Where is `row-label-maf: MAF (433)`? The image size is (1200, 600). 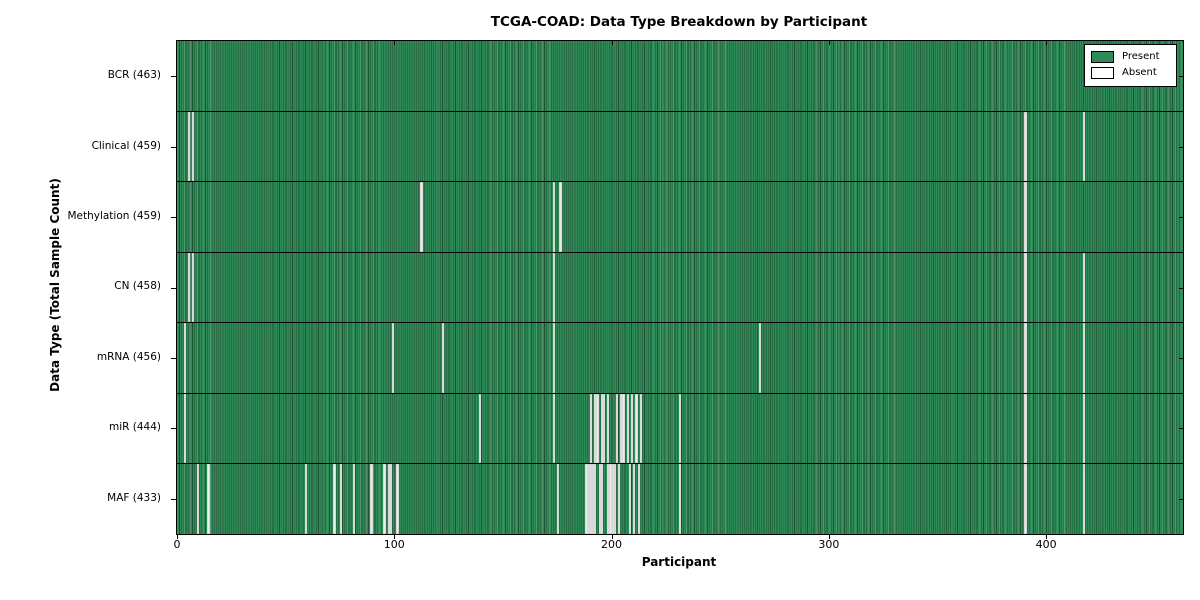 row-label-maf: MAF (433) is located at coordinates (134, 497).